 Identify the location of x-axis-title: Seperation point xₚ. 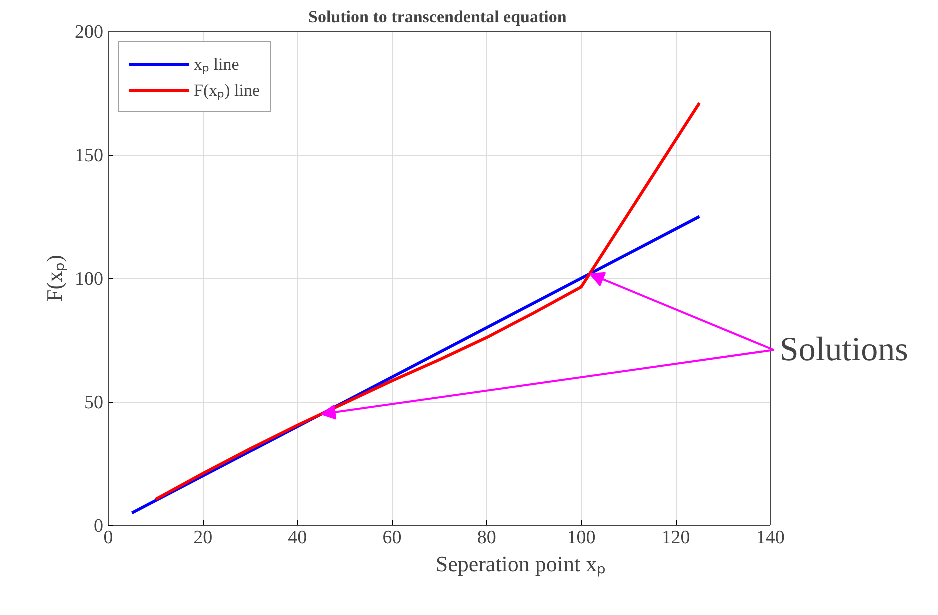
(521, 565).